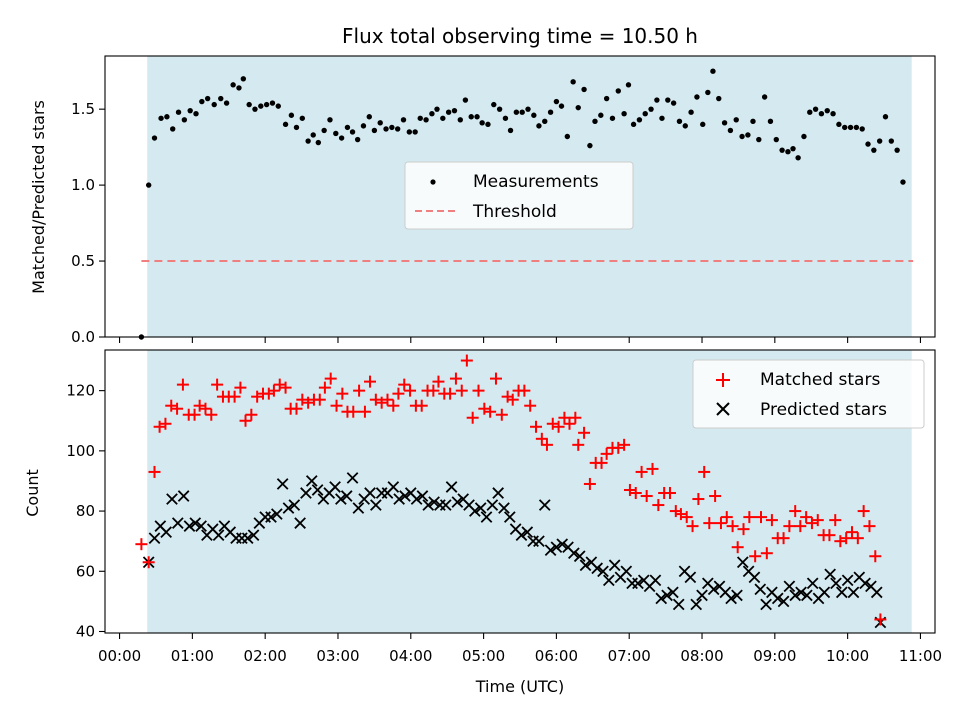  I want to click on bottom-legend: Matched stars Predicted stars, so click(808, 394).